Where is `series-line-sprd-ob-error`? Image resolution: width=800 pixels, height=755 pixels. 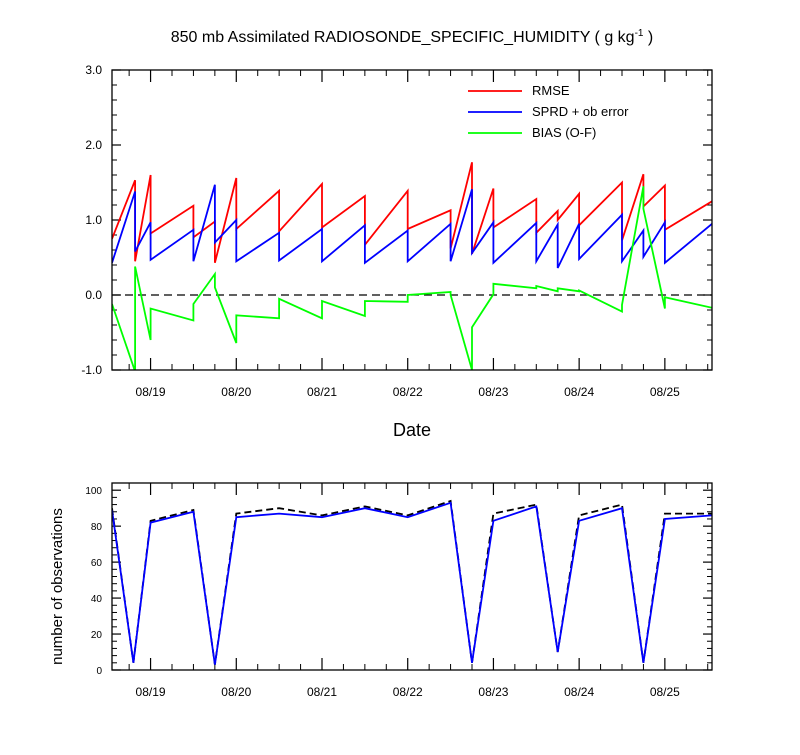 series-line-sprd-ob-error is located at coordinates (412, 226).